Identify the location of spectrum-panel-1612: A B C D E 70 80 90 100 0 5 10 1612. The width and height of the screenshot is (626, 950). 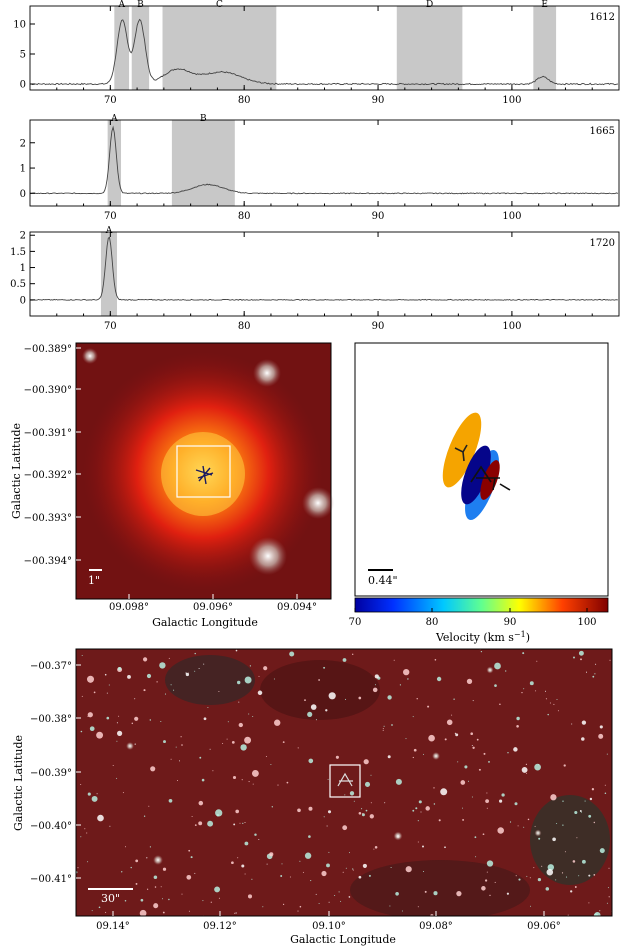
(316, 53).